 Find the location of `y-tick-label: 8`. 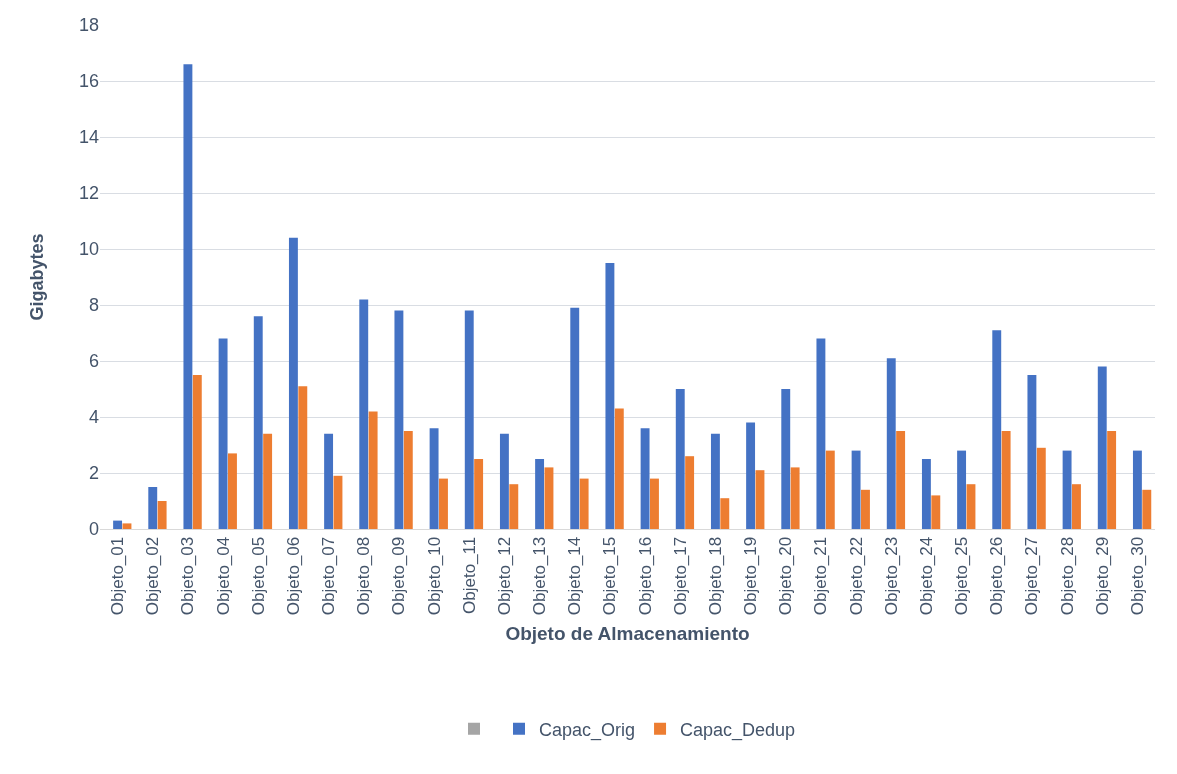

y-tick-label: 8 is located at coordinates (93, 305).